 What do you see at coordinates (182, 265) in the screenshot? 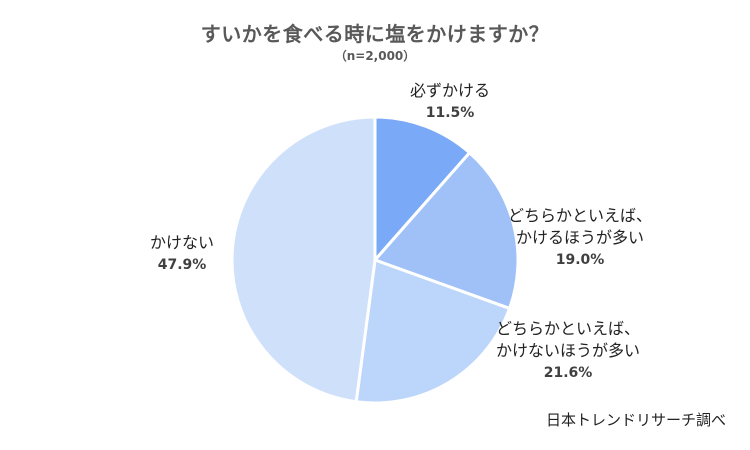
I see `slice-percent: 47.9%` at bounding box center [182, 265].